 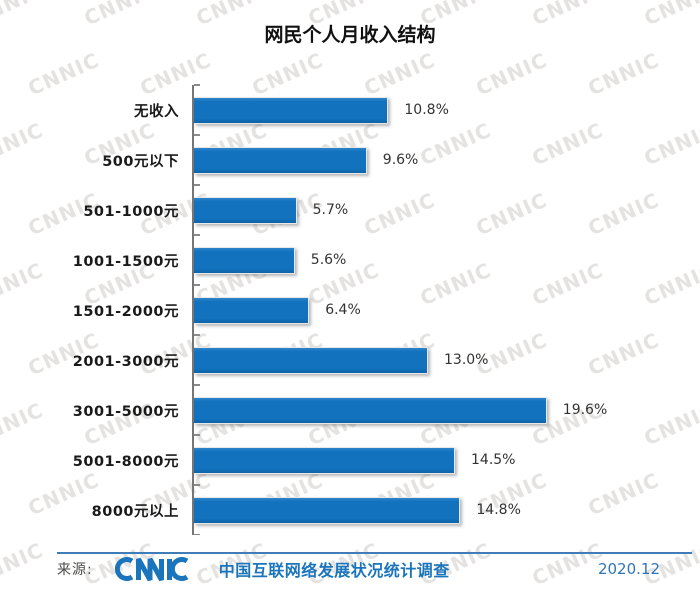 I want to click on bar-row: 无收入 10.8%, so click(x=350, y=109).